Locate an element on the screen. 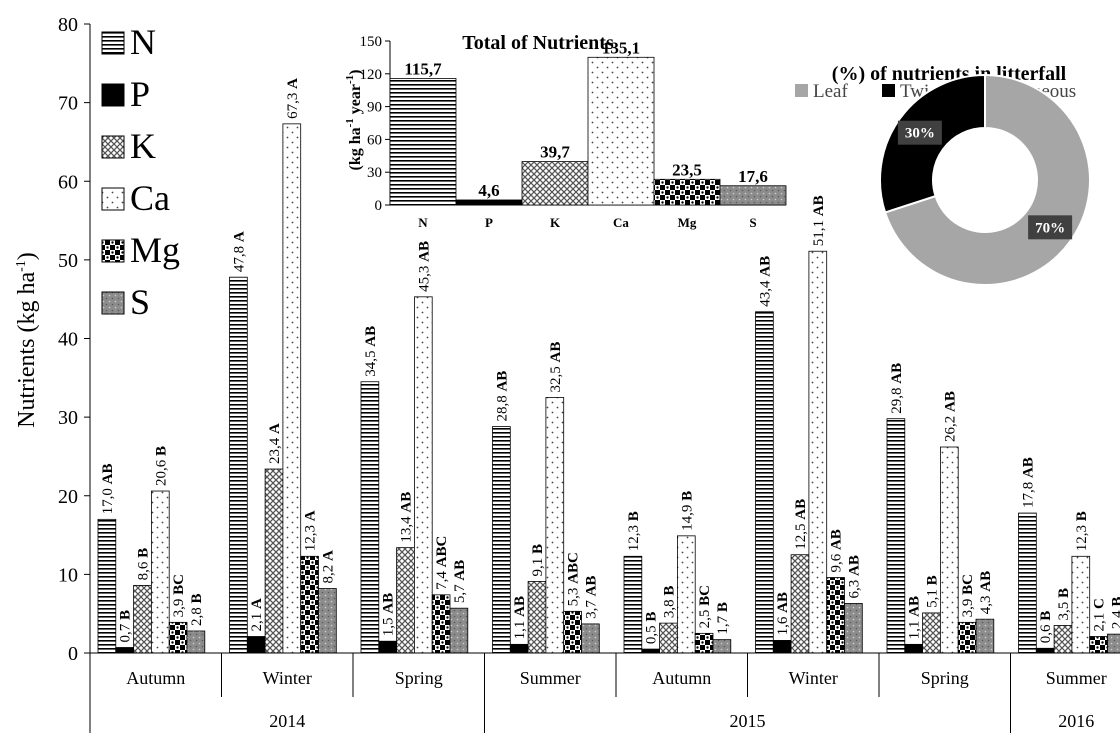 The height and width of the screenshot is (733, 1120). bar-N-winter is located at coordinates (238, 465).